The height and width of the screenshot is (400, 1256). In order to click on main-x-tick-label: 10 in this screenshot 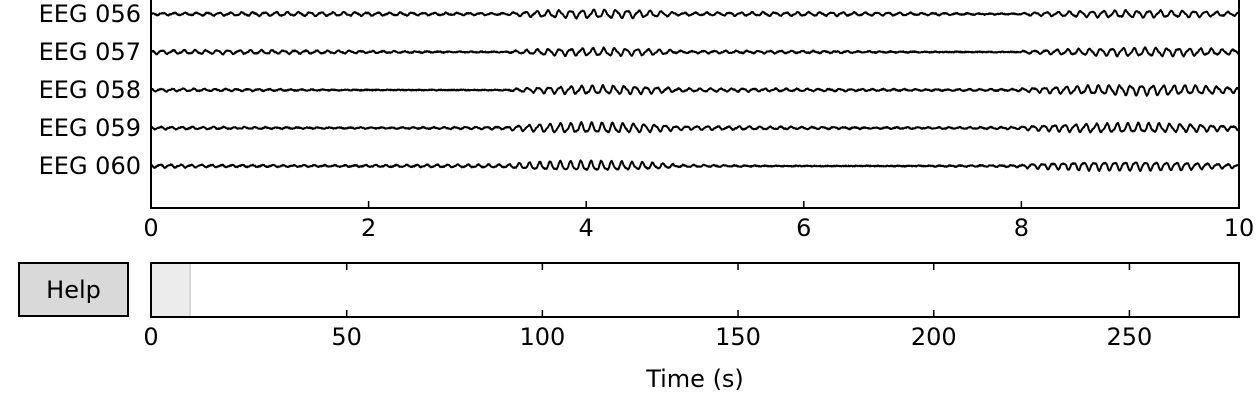, I will do `click(1239, 228)`.